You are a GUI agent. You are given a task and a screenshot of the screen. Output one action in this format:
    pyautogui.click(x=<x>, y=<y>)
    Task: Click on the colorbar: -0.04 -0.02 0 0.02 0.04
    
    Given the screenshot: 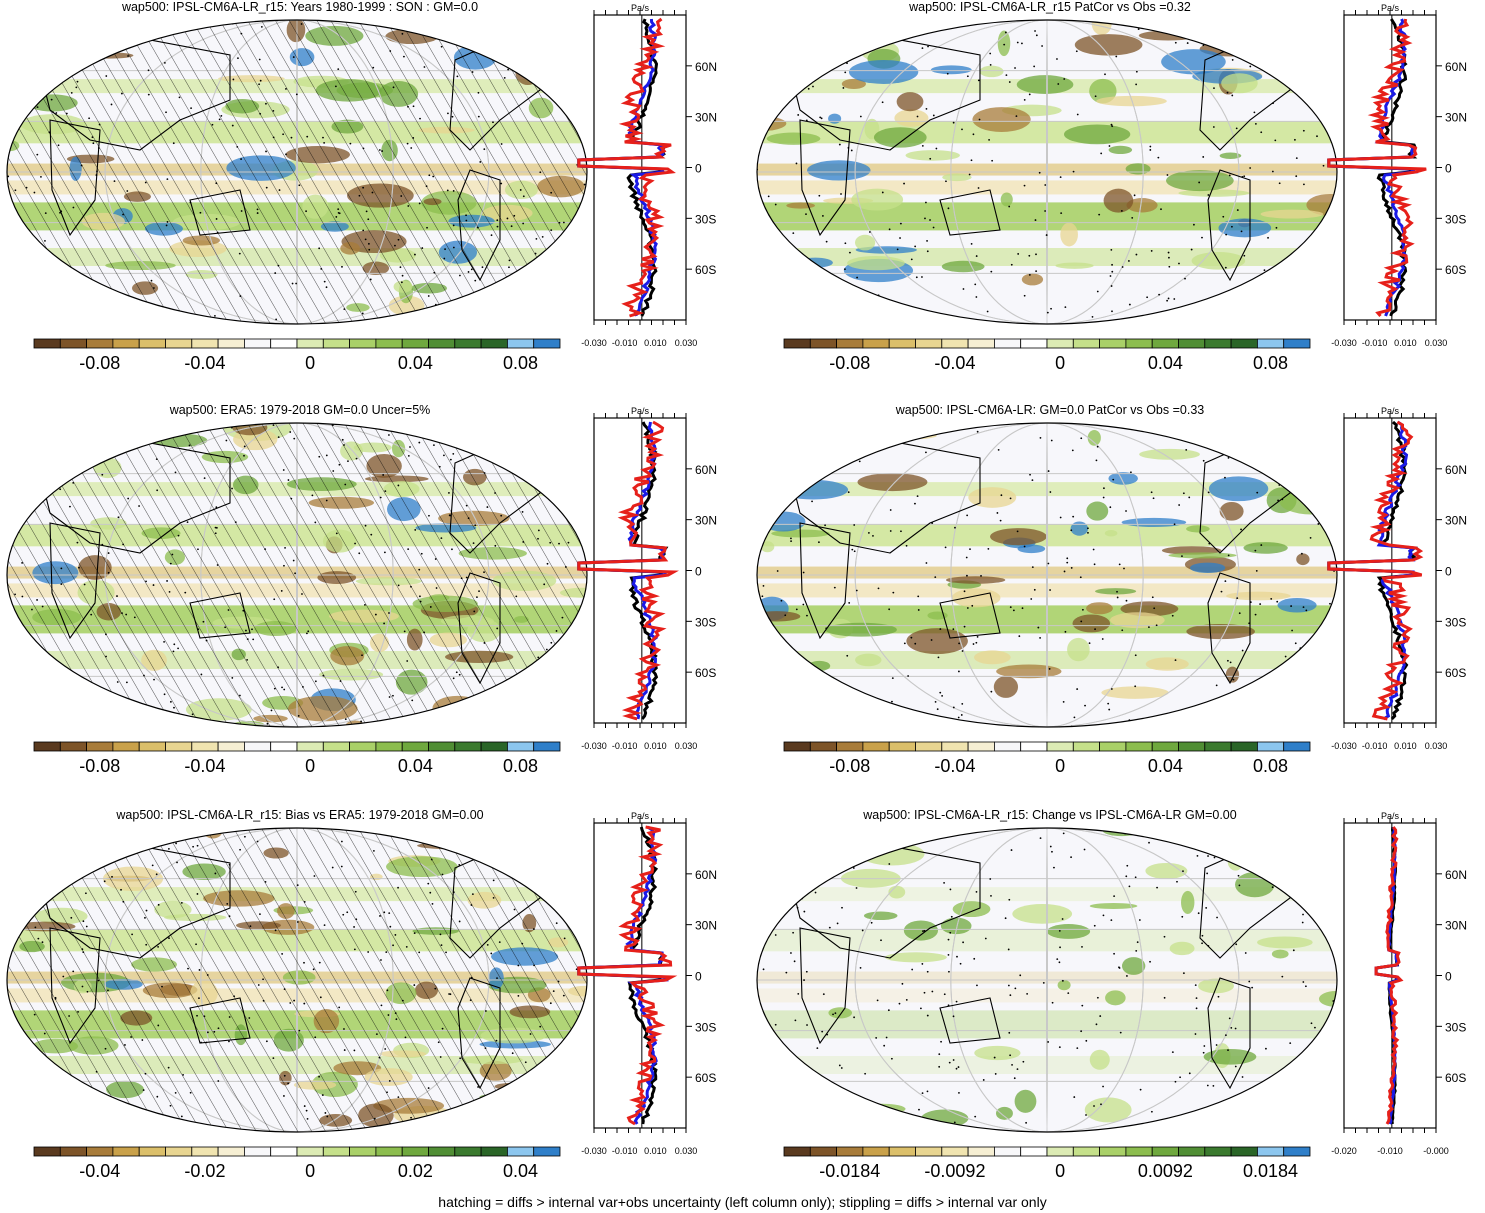 What is the action you would take?
    pyautogui.click(x=297, y=1163)
    